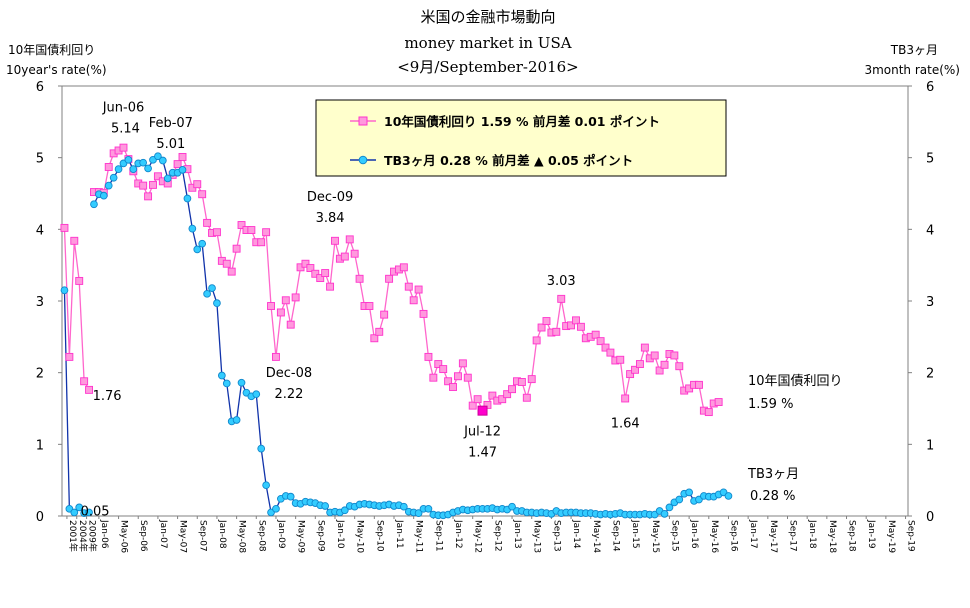 This screenshot has width=970, height=608. Describe the element at coordinates (419, 536) in the screenshot. I see `x-tick-label: May-11` at that location.